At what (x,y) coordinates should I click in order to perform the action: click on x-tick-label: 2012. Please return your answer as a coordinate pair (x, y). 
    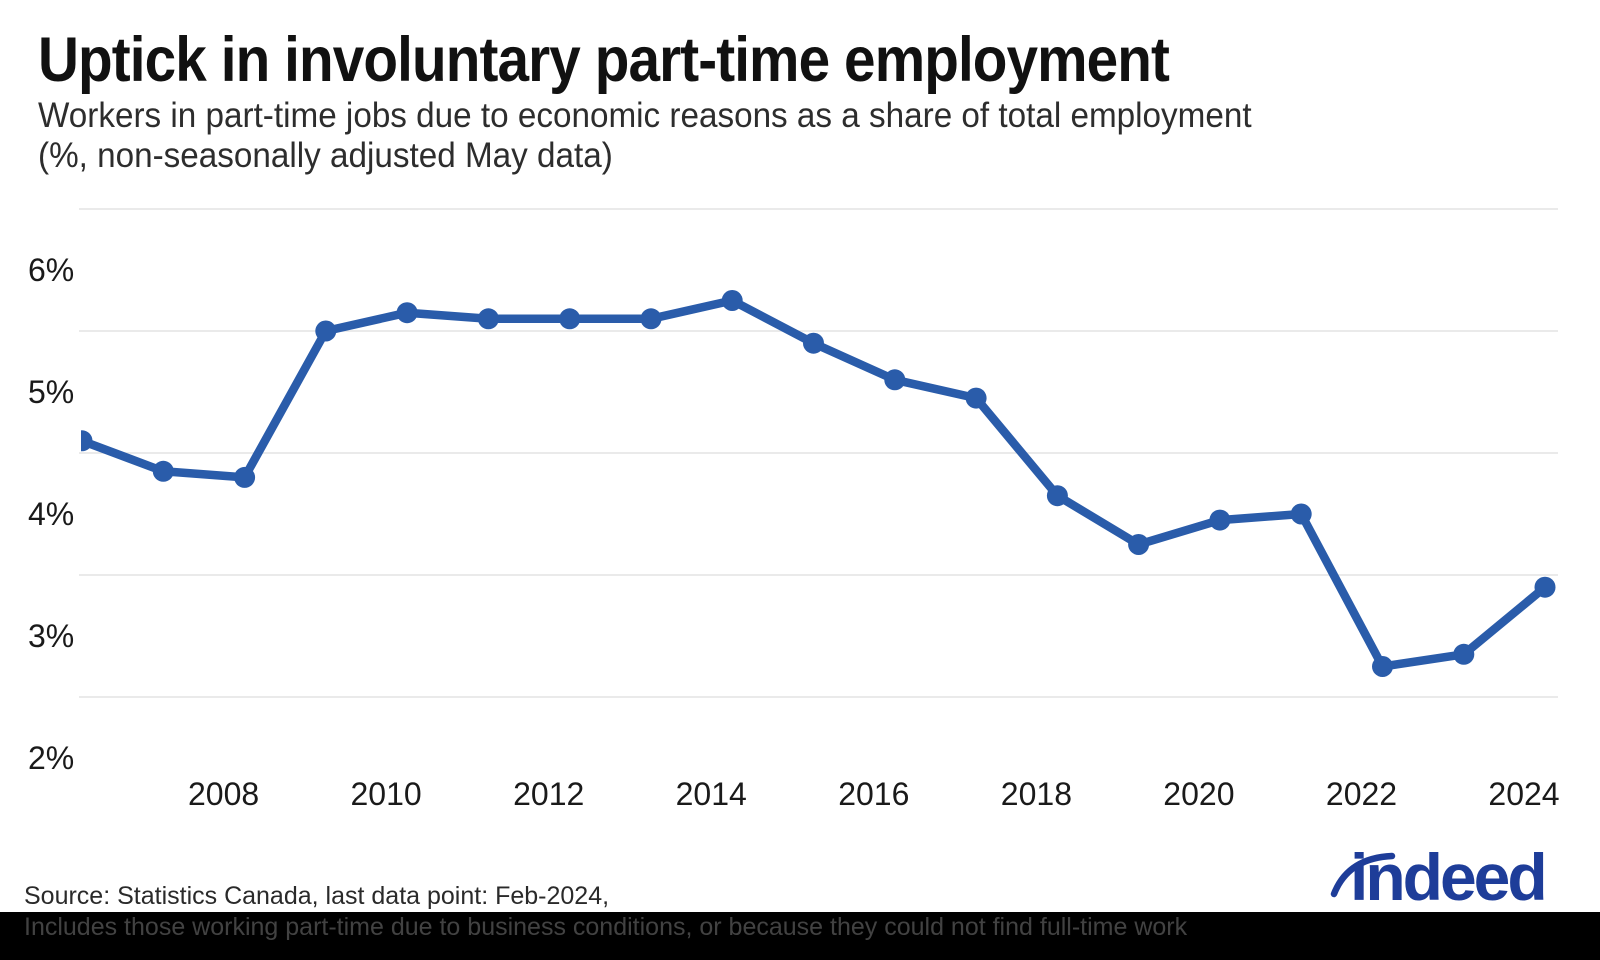
    Looking at the image, I should click on (548, 794).